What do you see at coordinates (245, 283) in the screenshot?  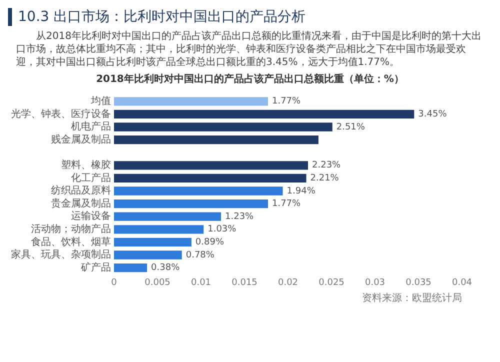 I see `x-tick-label: 0.015` at bounding box center [245, 283].